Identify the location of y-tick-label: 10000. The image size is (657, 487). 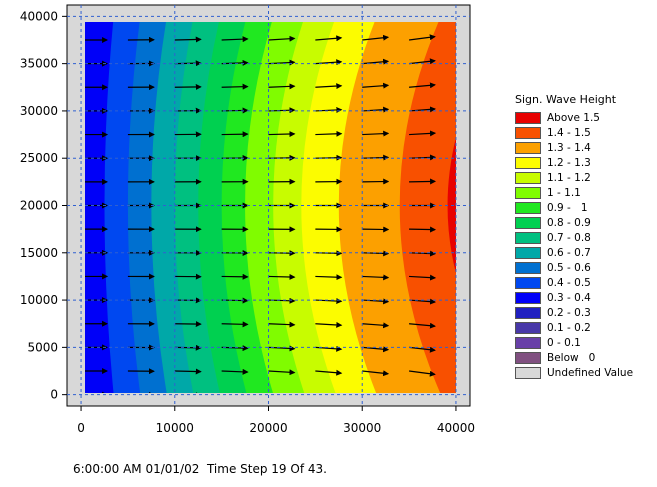
(39, 300).